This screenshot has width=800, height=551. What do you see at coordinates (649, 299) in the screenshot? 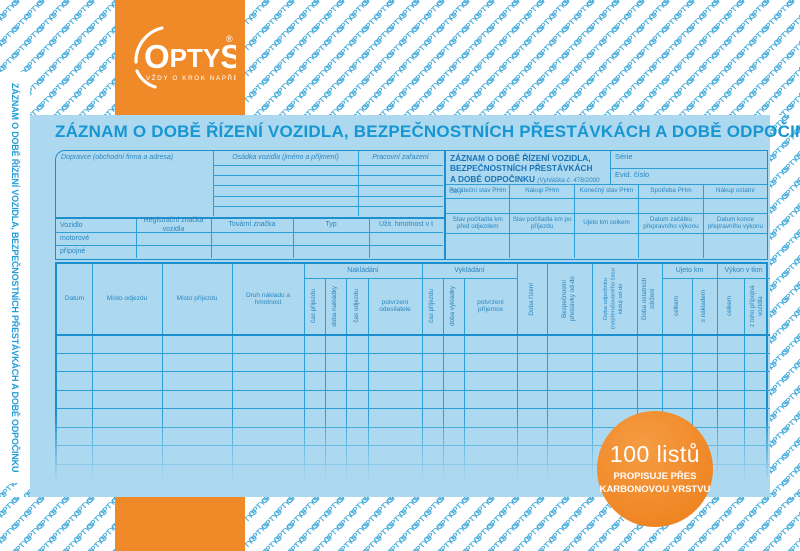
I see `col-other-delays: Doba ostatních zdržení` at bounding box center [649, 299].